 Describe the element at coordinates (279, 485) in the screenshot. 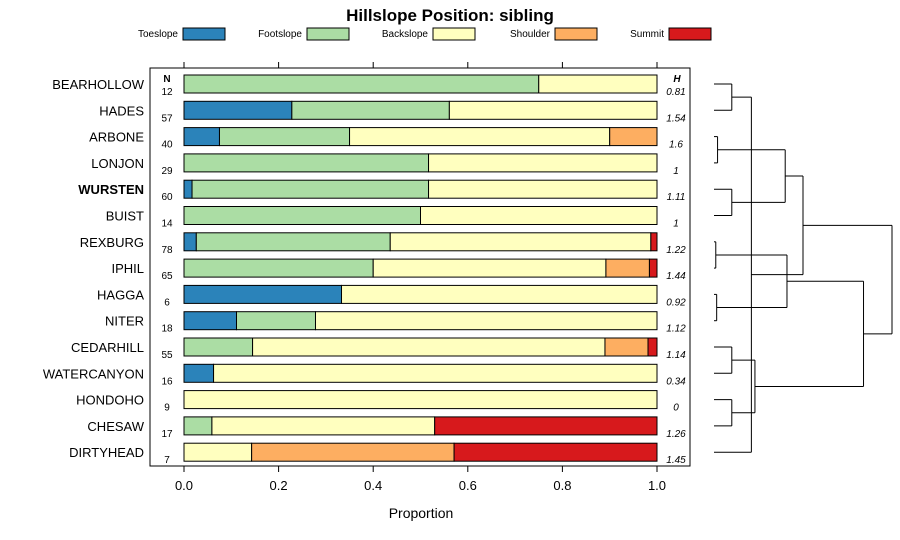

I see `x-tick-label: 0.2` at that location.